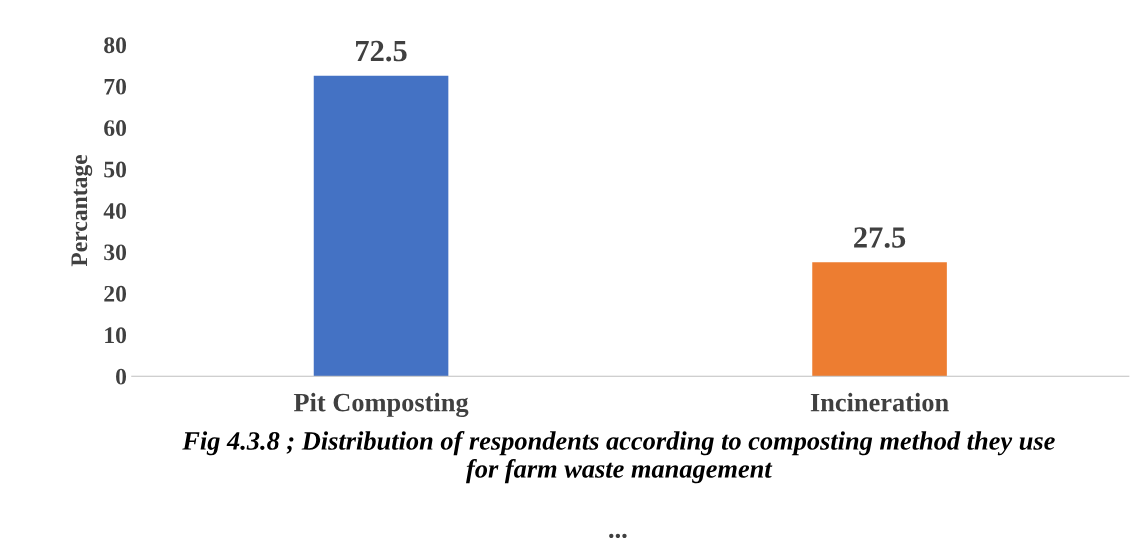  What do you see at coordinates (880, 237) in the screenshot?
I see `data-label: 27.5` at bounding box center [880, 237].